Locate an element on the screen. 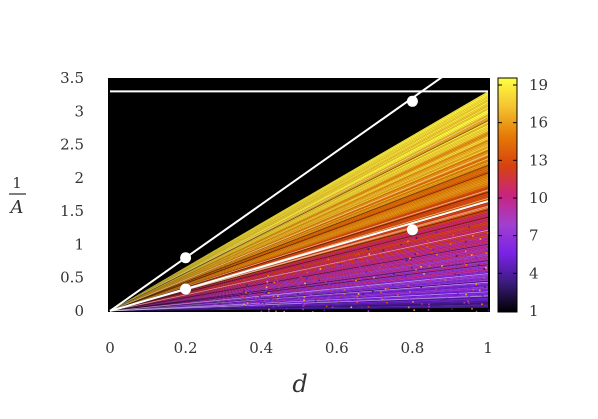 This screenshot has width=598, height=419. x-tick-label: 0 is located at coordinates (110, 348).